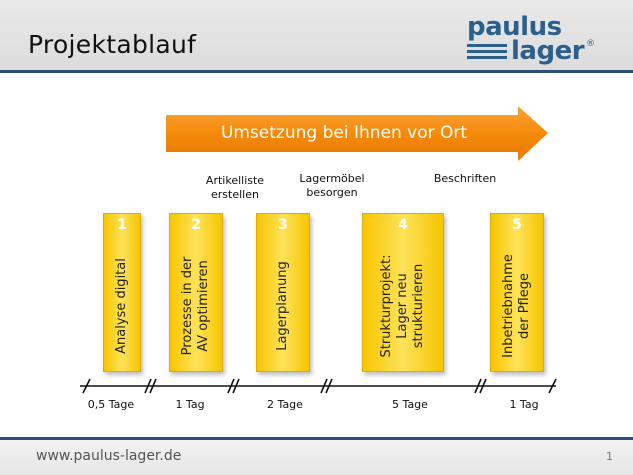 The image size is (633, 475). I want to click on page-title: Projektablauf, so click(112, 44).